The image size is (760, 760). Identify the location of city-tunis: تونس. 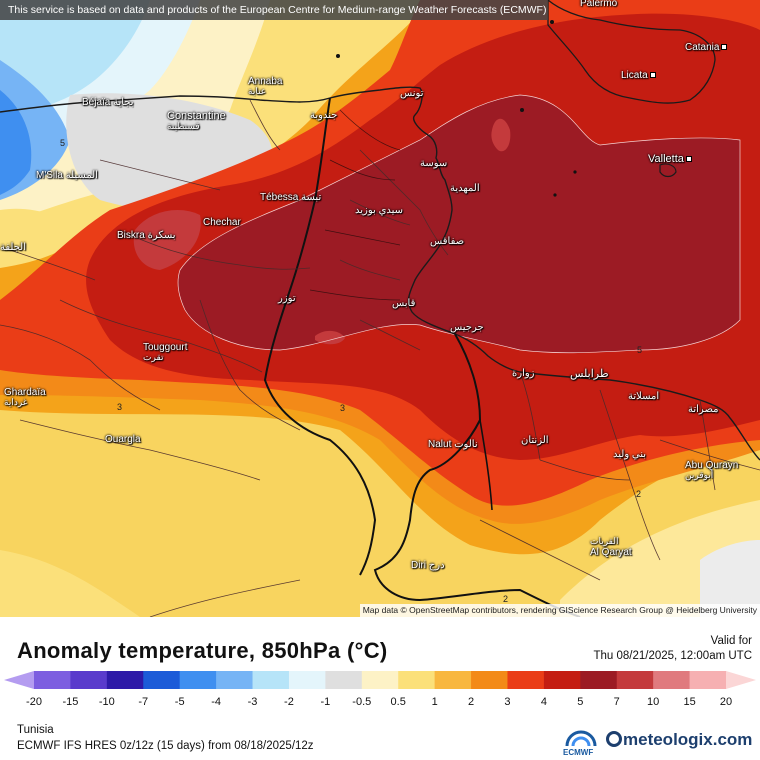
(412, 93).